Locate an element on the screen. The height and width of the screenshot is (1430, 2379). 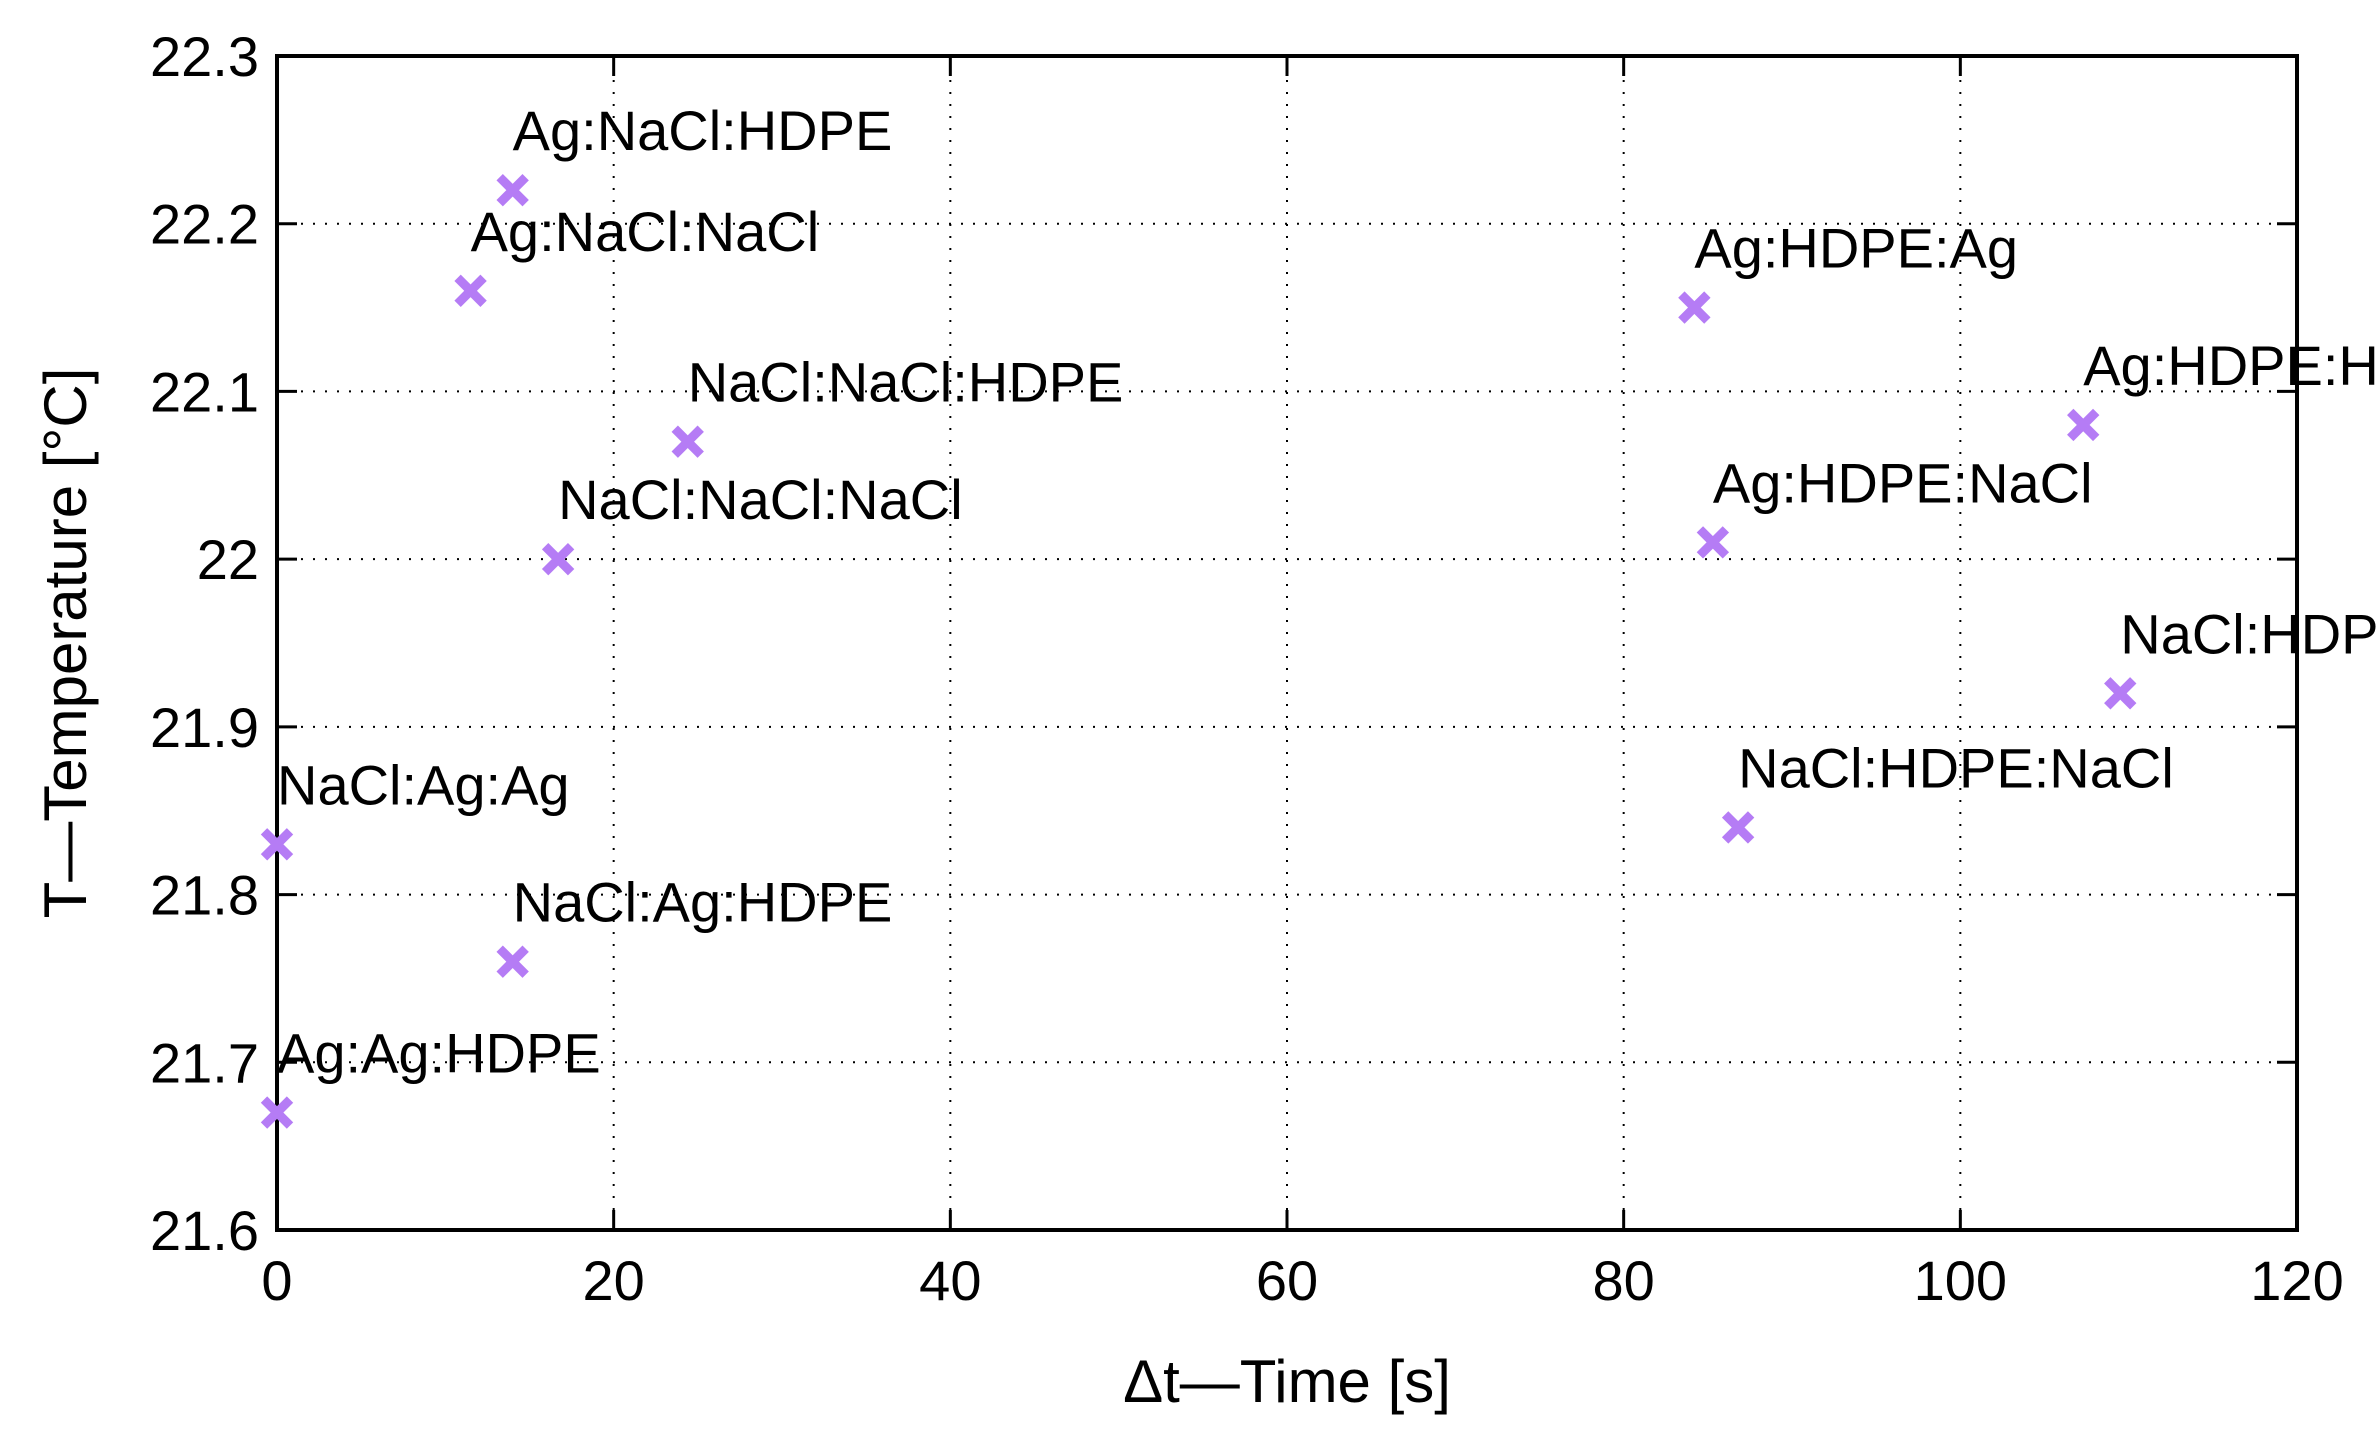
point-label: NaCl:HDPE:HDPE is located at coordinates (2249, 633).